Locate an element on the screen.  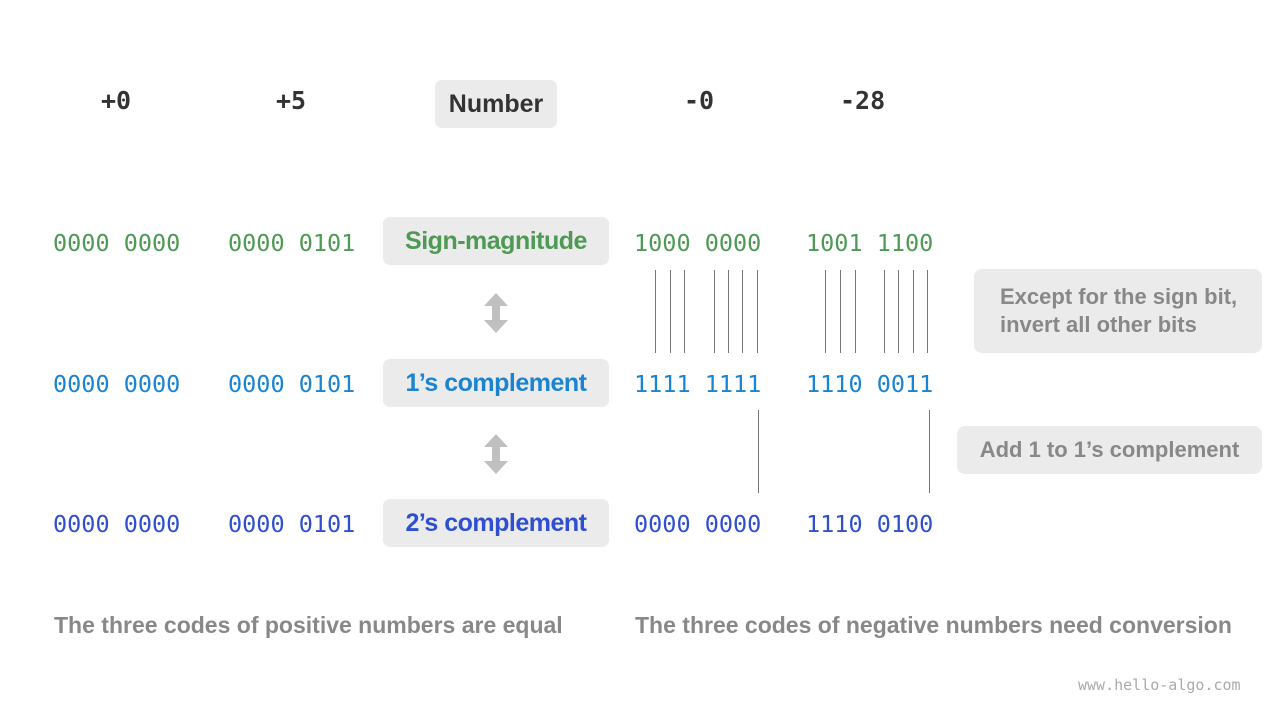
oc-minus-0: 1111 1111 is located at coordinates (698, 384).